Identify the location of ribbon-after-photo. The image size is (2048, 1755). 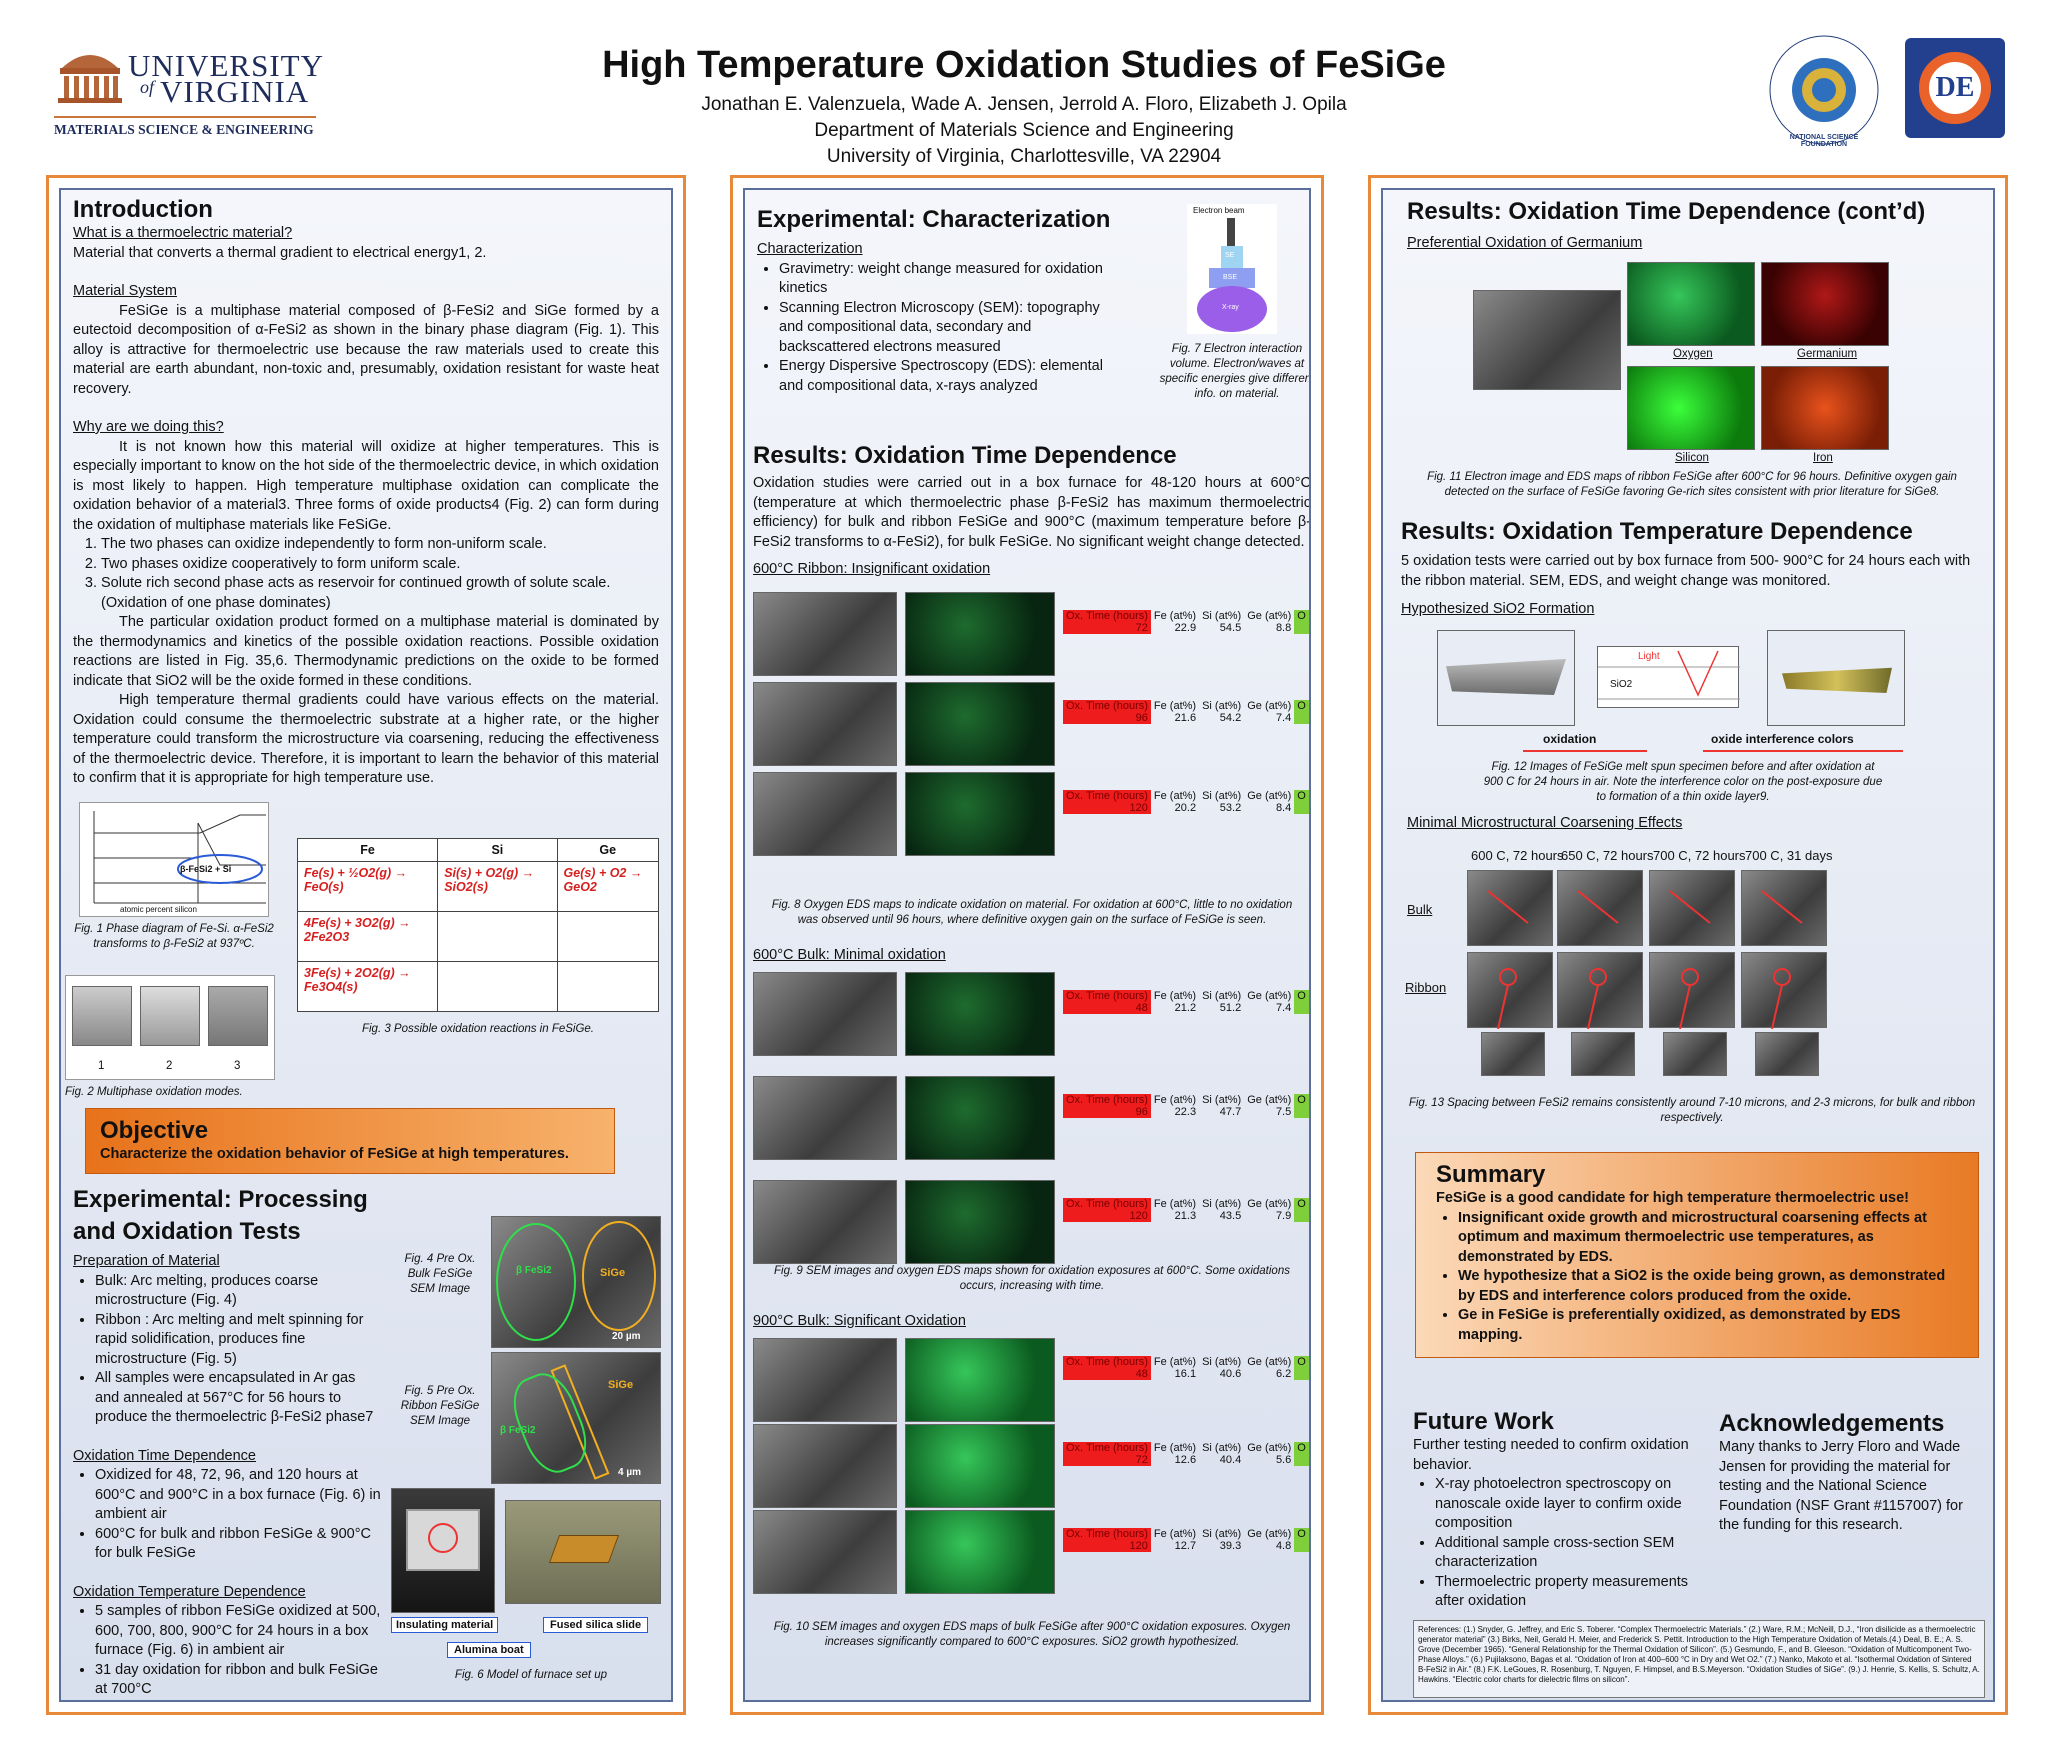
(1836, 678).